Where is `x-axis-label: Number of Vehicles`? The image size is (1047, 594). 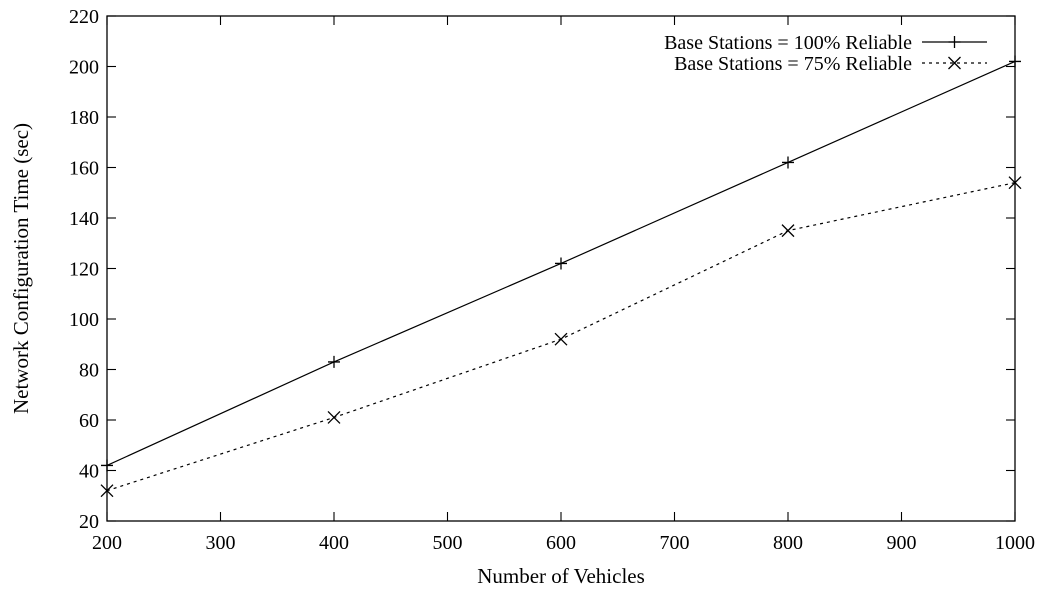
x-axis-label: Number of Vehicles is located at coordinates (561, 576).